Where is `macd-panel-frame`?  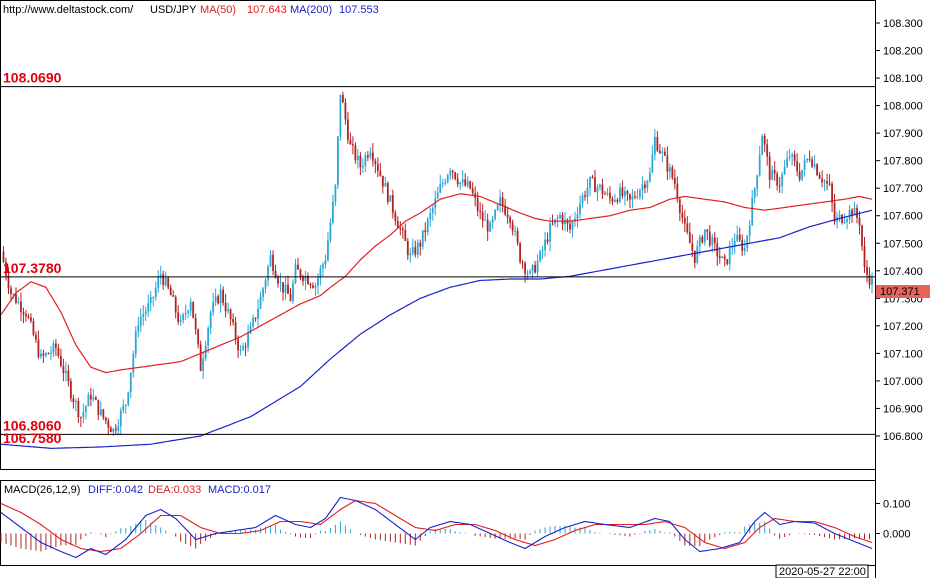
macd-panel-frame is located at coordinates (438, 523).